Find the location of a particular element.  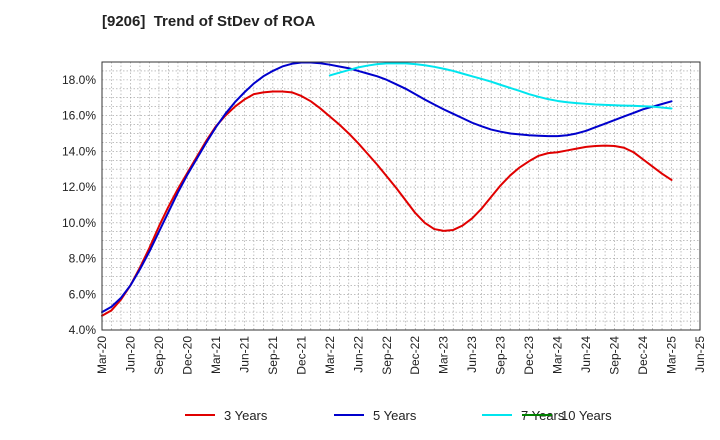

y-tick-label: 18.0% is located at coordinates (79, 80).